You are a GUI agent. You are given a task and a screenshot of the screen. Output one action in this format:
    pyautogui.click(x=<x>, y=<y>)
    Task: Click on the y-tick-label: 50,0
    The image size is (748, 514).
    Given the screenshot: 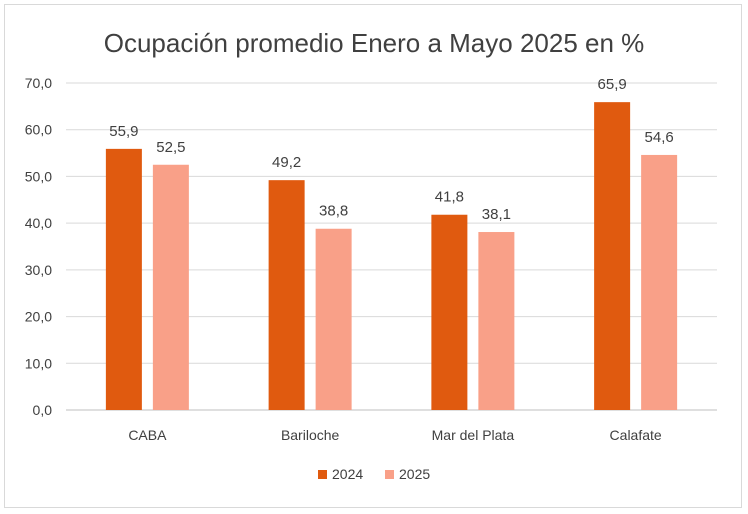 What is the action you would take?
    pyautogui.click(x=38, y=176)
    